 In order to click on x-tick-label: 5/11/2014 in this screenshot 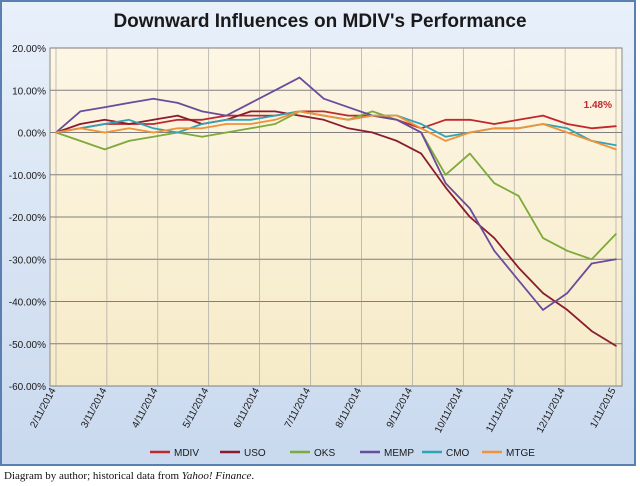, I will do `click(196, 408)`.